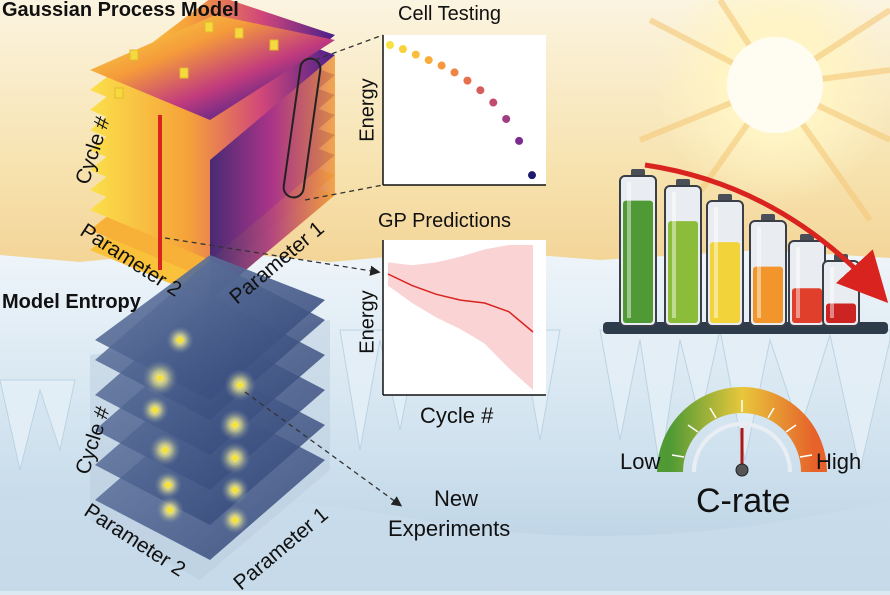 This screenshot has width=890, height=595. Describe the element at coordinates (743, 501) in the screenshot. I see `c-rate-label: C-rate` at that location.